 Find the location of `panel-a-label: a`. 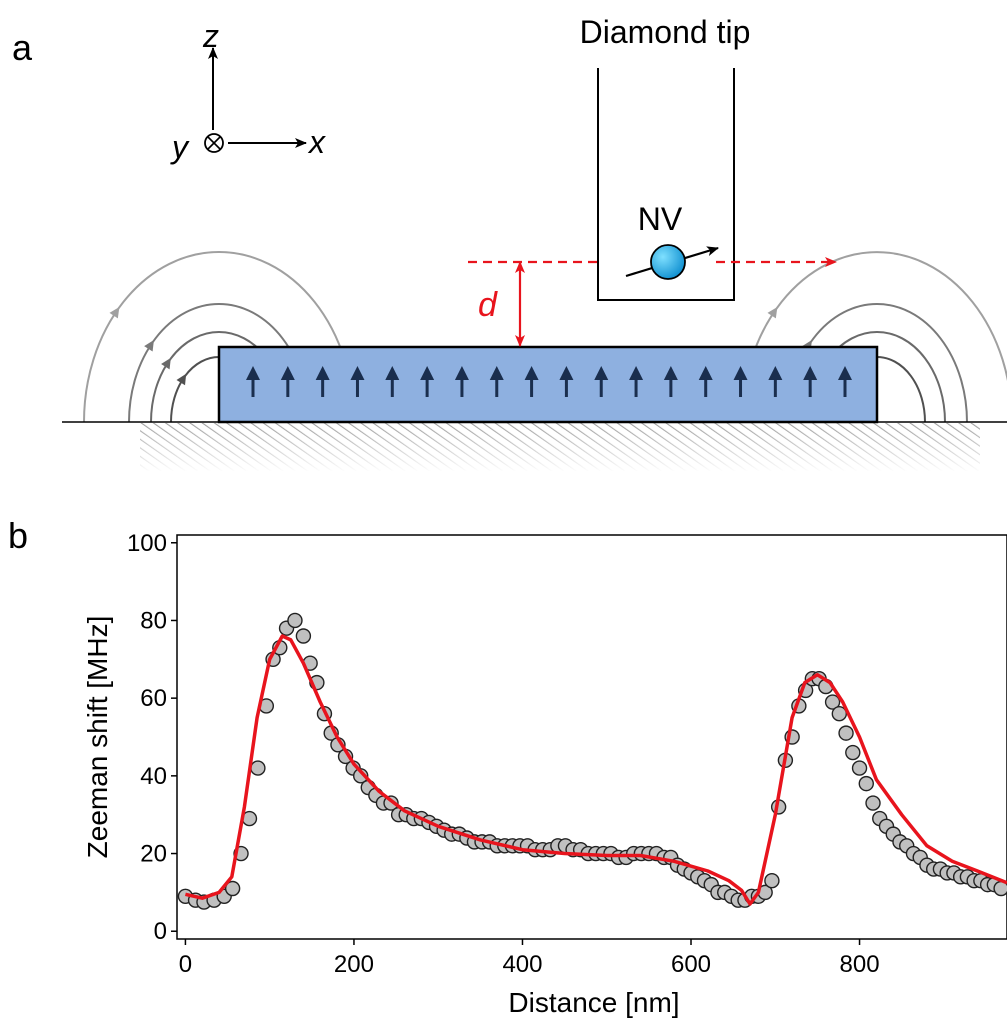

panel-a-label: a is located at coordinates (22, 47).